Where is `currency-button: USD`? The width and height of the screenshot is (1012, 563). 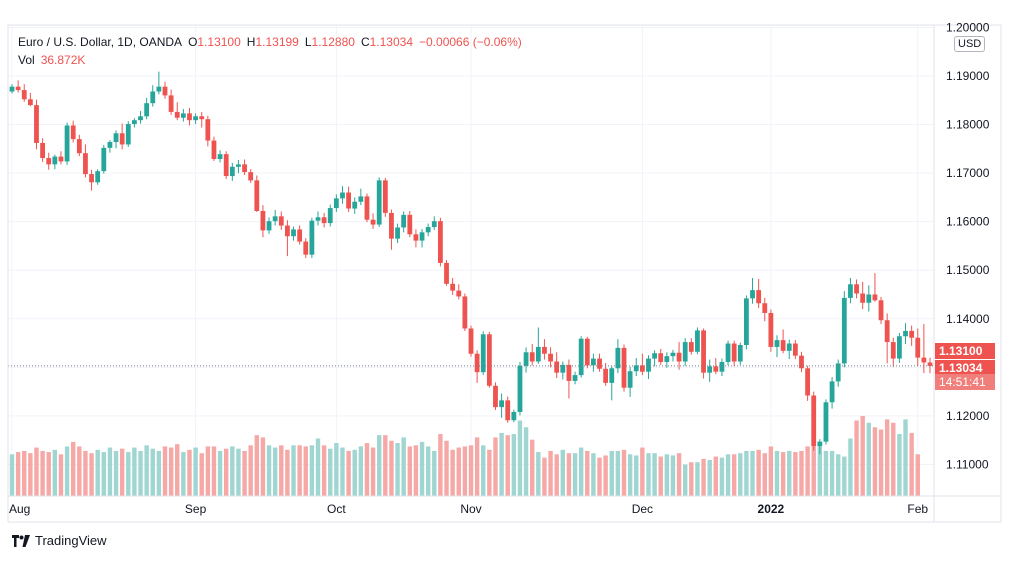
currency-button: USD is located at coordinates (970, 44).